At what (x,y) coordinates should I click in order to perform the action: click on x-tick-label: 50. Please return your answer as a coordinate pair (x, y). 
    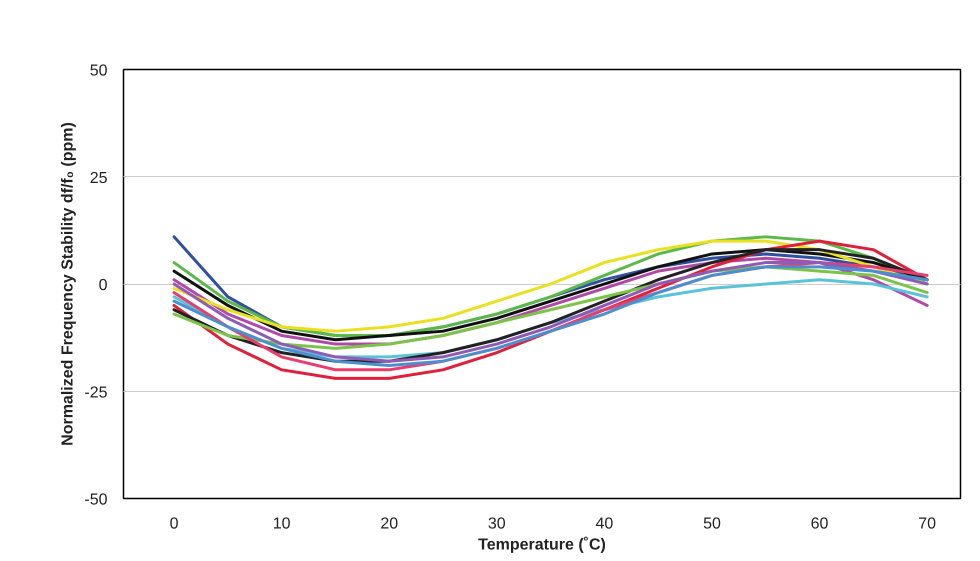
    Looking at the image, I should click on (712, 524).